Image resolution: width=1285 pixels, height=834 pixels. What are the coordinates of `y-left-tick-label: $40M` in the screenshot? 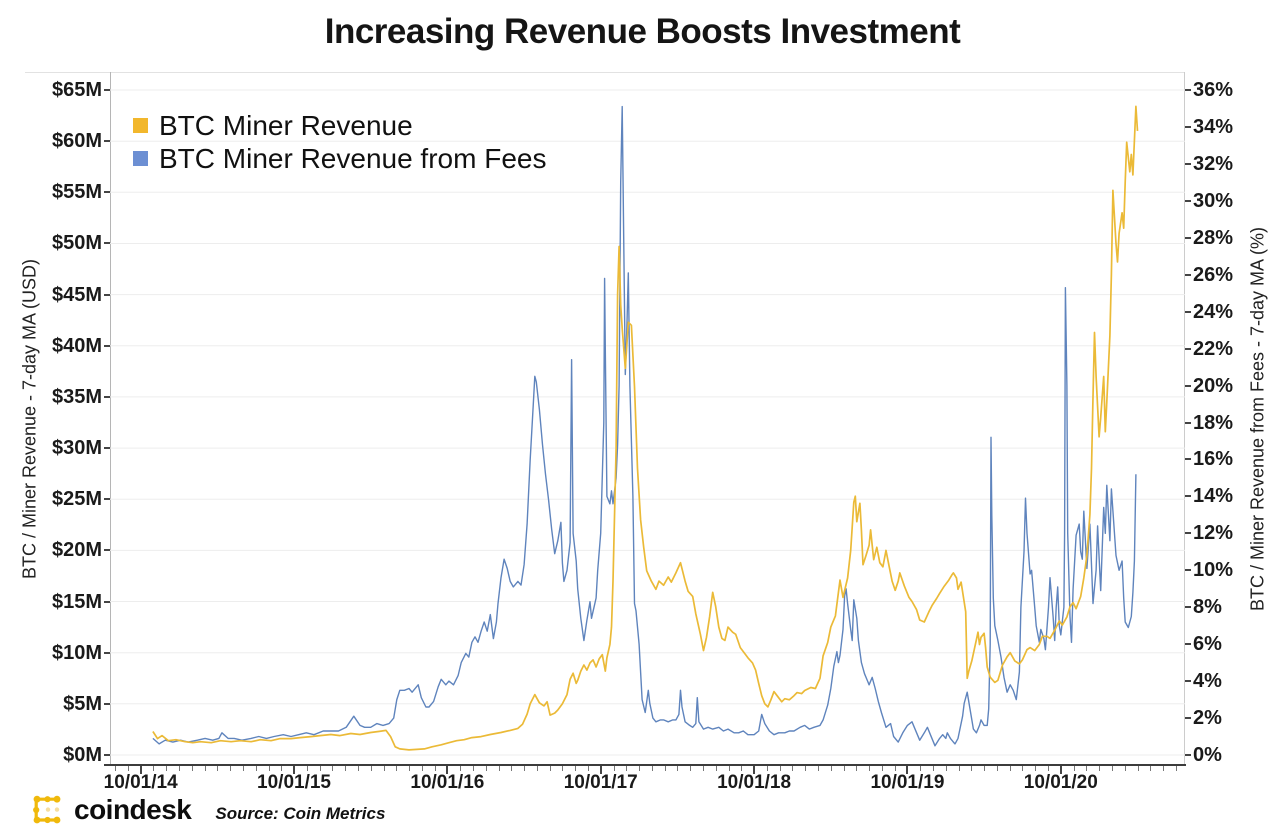 It's located at (76, 345).